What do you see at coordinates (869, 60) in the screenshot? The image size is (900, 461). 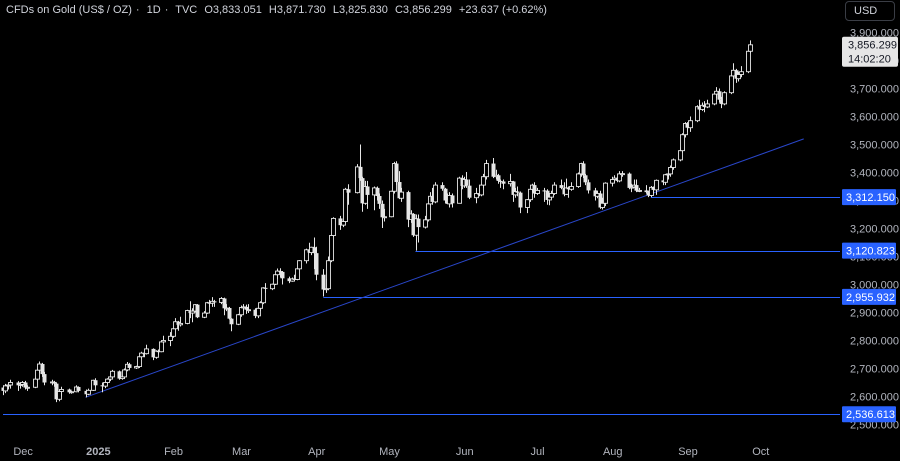 I see `countdown-timer: 14:02:20` at bounding box center [869, 60].